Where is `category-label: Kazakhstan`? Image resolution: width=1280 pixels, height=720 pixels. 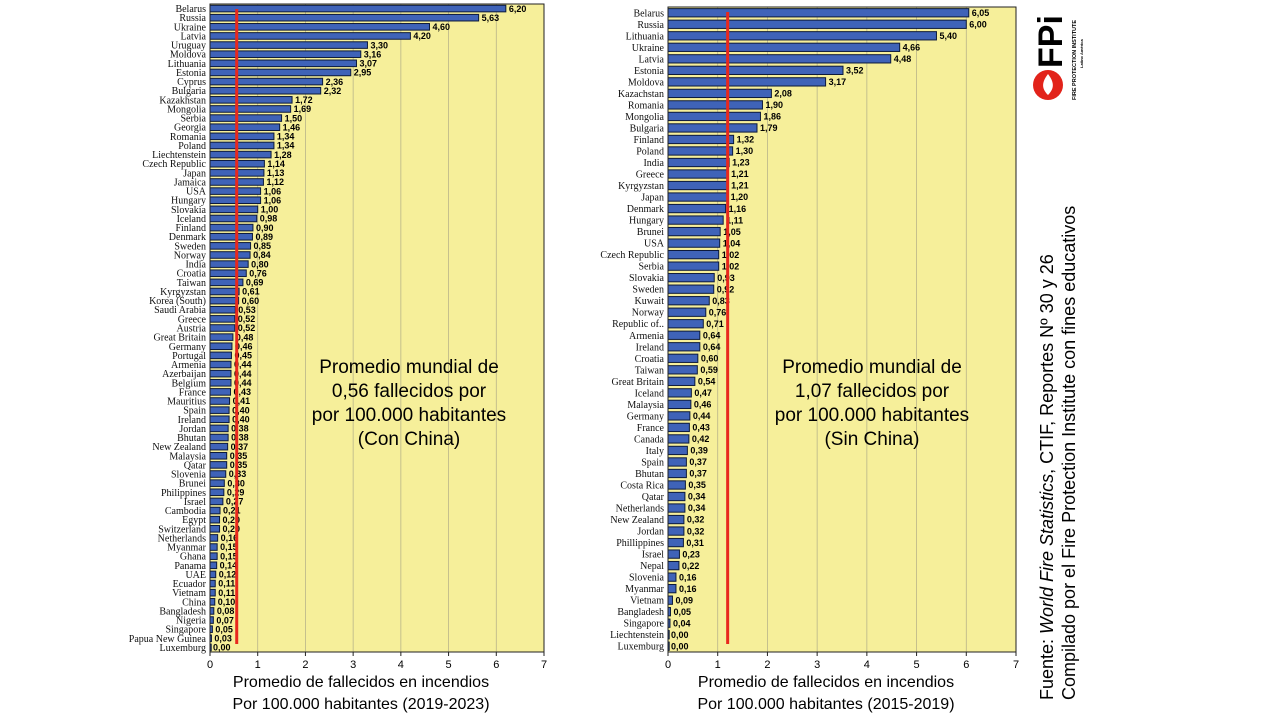
category-label: Kazakhstan is located at coordinates (182, 100).